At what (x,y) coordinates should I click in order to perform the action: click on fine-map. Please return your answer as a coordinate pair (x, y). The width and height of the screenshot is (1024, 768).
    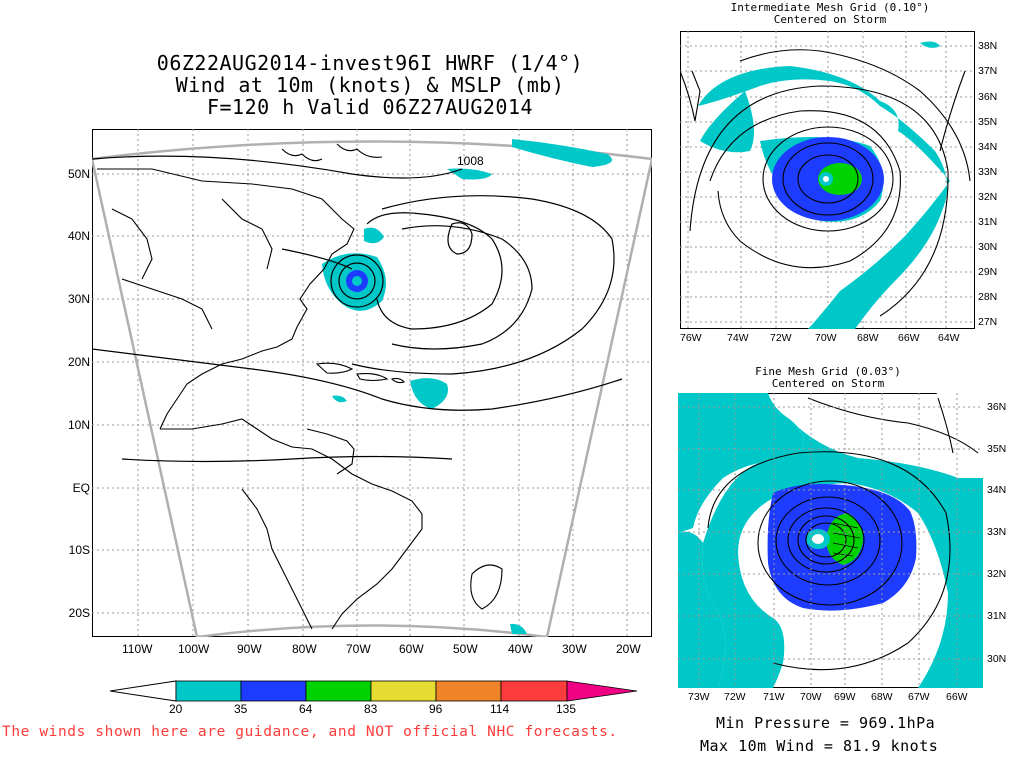
    Looking at the image, I should click on (830, 540).